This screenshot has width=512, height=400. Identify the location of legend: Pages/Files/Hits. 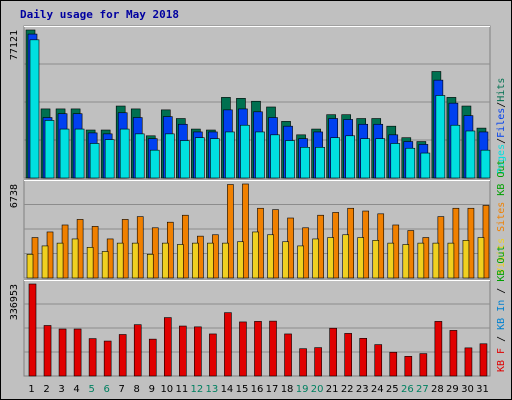
(501, 126).